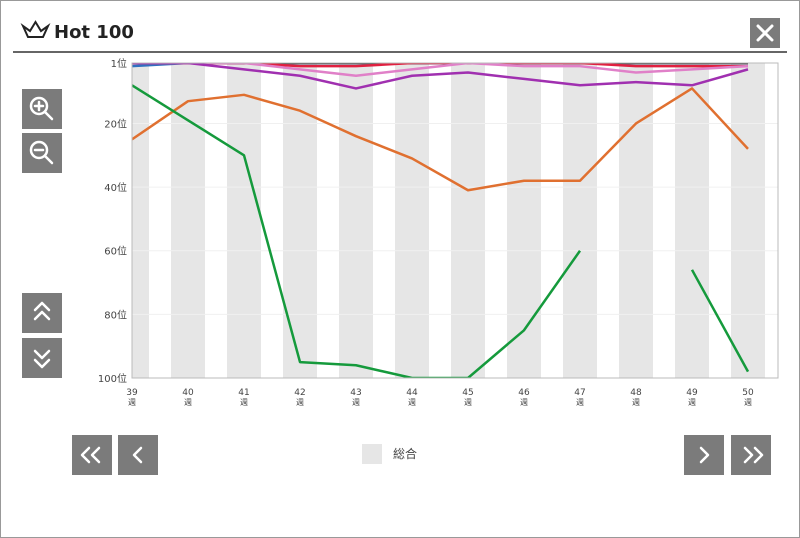 This screenshot has height=538, width=800. What do you see at coordinates (692, 393) in the screenshot?
I see `x-tick-label: 49` at bounding box center [692, 393].